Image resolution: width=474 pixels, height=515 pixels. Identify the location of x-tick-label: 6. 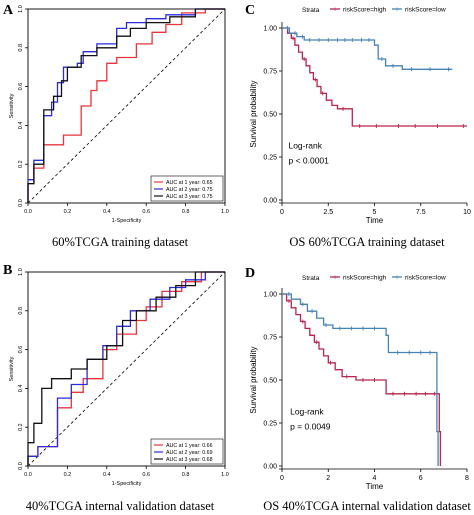
(421, 478).